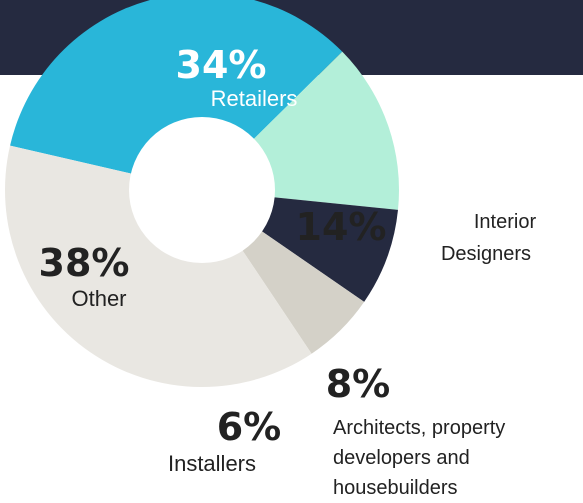 This screenshot has width=583, height=503. I want to click on retailers-name-label: Retailers, so click(254, 98).